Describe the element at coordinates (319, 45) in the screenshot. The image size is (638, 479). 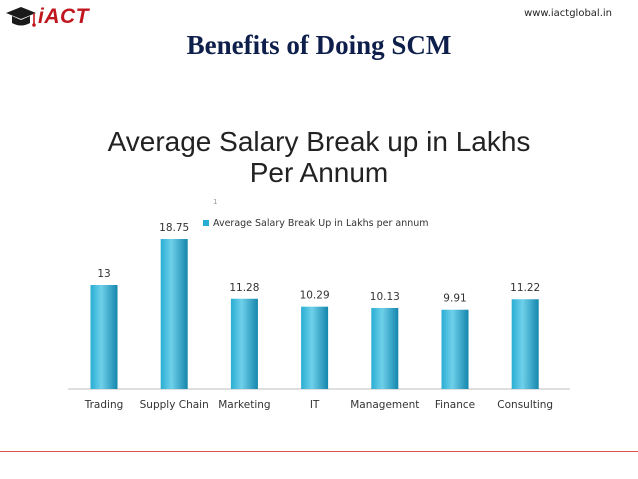
I see `slide-title: Benefits of Doing SCM` at that location.